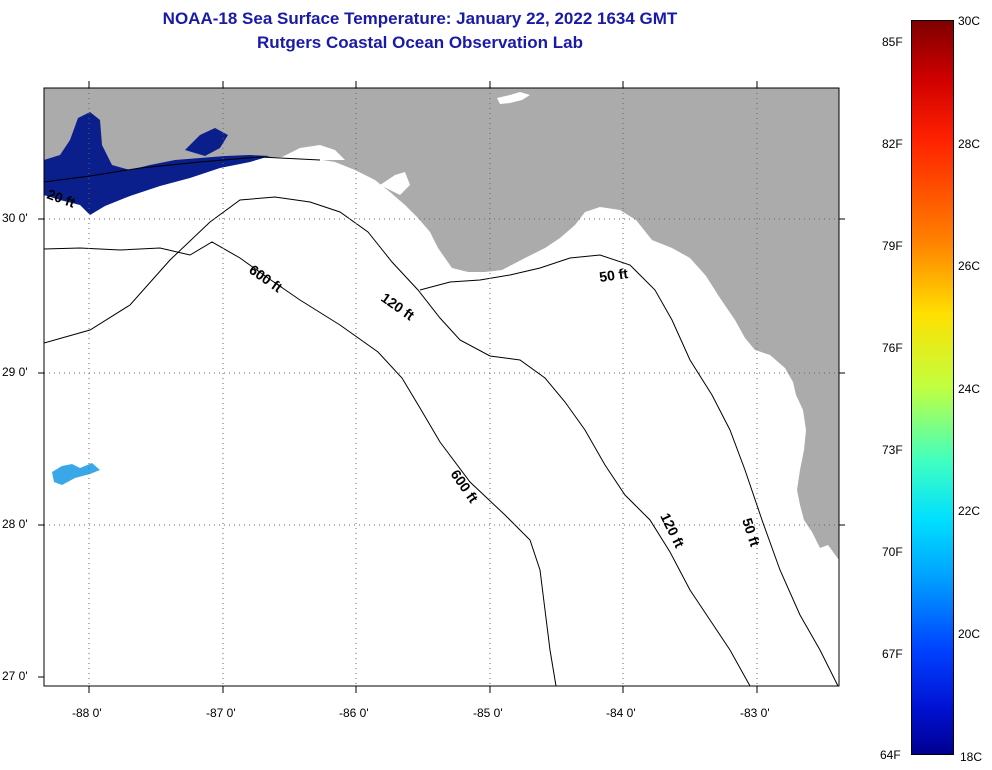 This screenshot has width=992, height=770. Describe the element at coordinates (969, 266) in the screenshot. I see `colorbar-c-label: 26C` at that location.